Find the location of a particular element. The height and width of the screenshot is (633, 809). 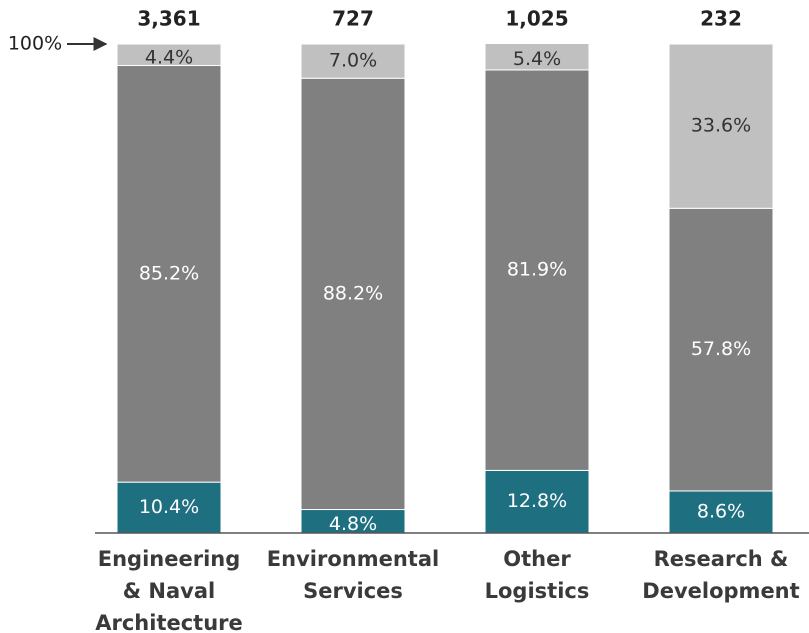

value-label: 7.0% is located at coordinates (353, 61).